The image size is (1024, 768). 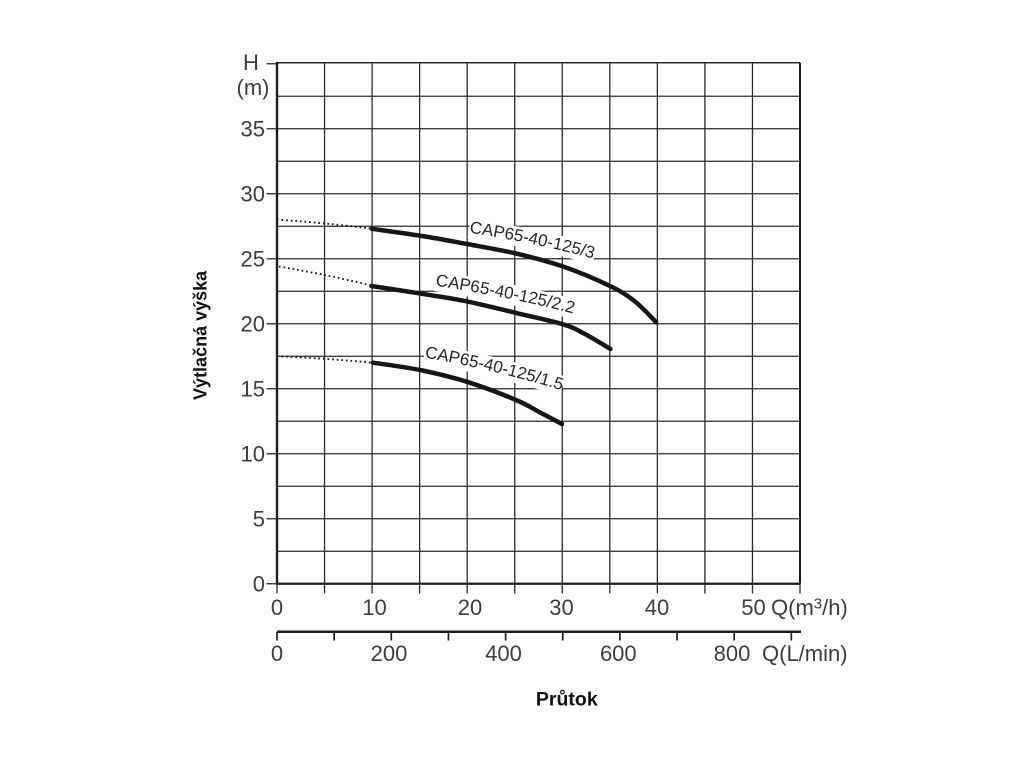 I want to click on svg-text: (m), so click(x=253, y=87).